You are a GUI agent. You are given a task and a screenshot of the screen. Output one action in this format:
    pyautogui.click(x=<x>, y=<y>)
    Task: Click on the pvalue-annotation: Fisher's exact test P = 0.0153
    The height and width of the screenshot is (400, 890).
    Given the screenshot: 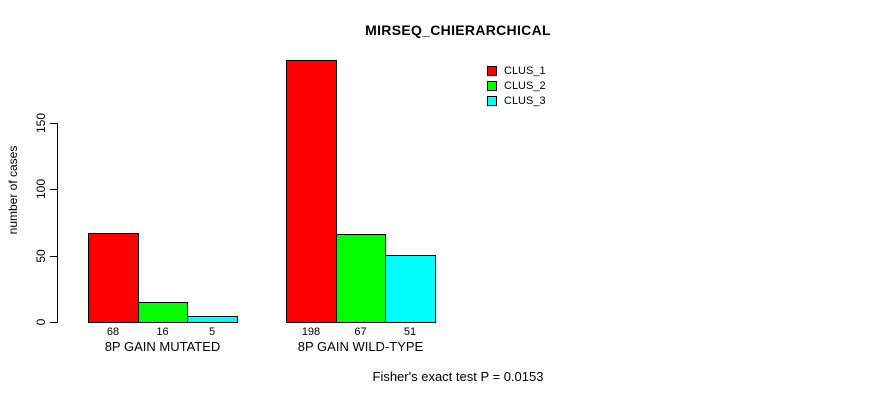 What is the action you would take?
    pyautogui.click(x=458, y=376)
    